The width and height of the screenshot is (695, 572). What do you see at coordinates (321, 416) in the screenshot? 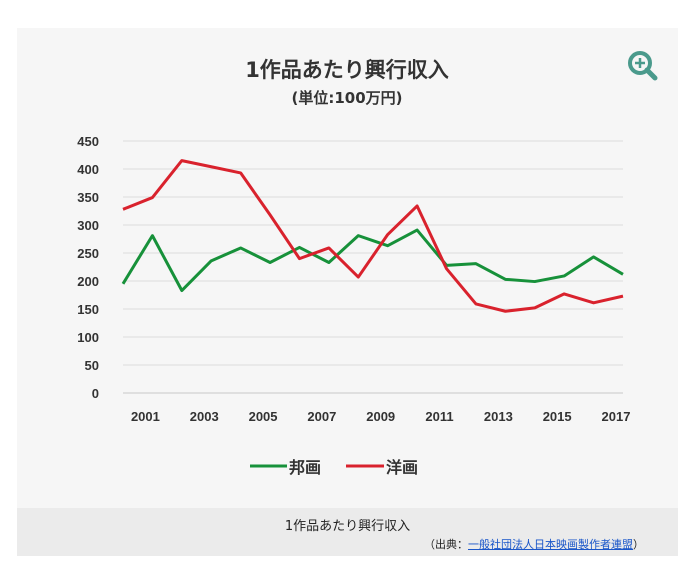
I see `x-tick-label: 2007` at bounding box center [321, 416].